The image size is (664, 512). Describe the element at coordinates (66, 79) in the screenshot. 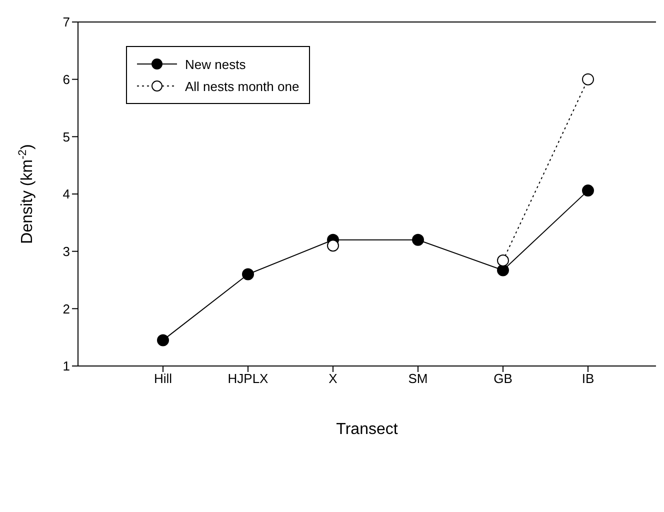

I see `y-tick-label: 6` at that location.